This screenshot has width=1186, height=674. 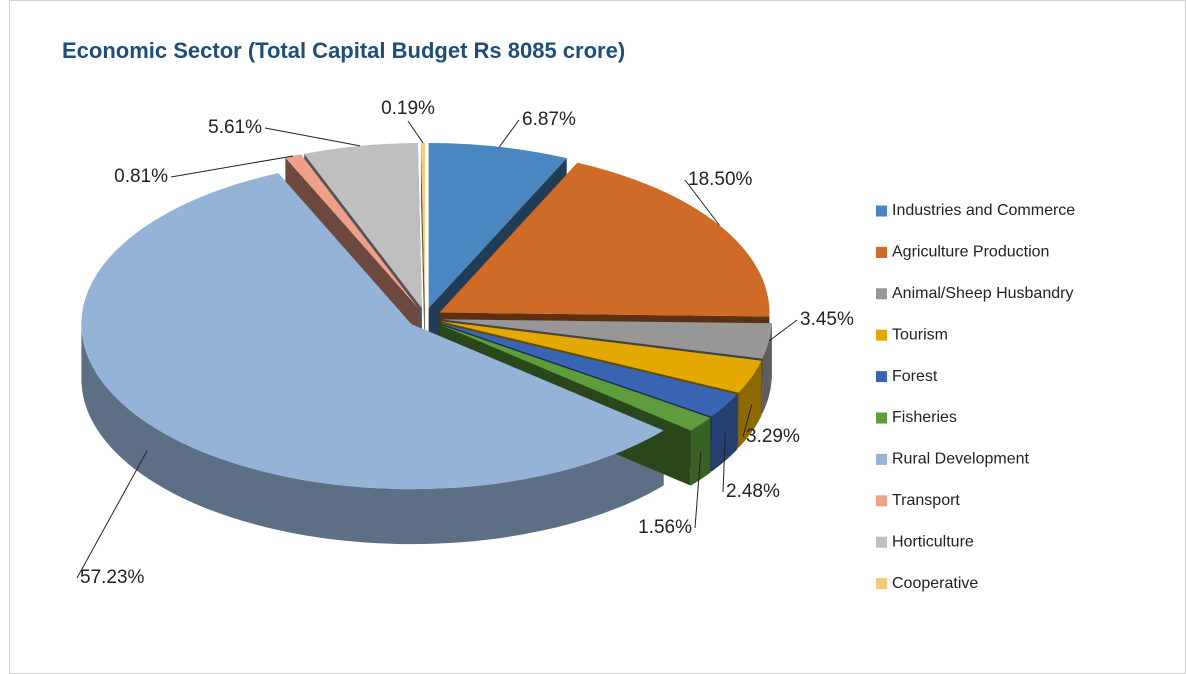 What do you see at coordinates (961, 459) in the screenshot?
I see `legend-label: Rural Development` at bounding box center [961, 459].